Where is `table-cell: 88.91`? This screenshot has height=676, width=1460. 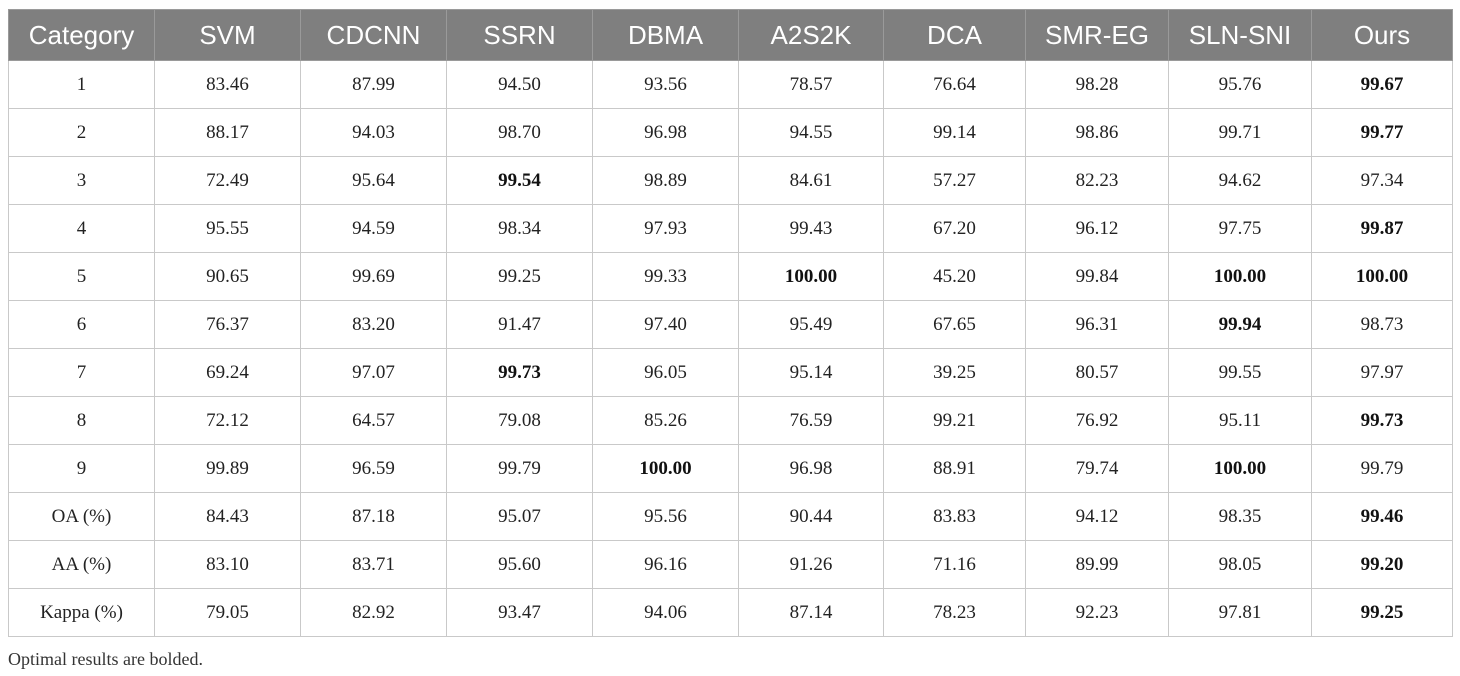
table-cell: 88.91 is located at coordinates (954, 468).